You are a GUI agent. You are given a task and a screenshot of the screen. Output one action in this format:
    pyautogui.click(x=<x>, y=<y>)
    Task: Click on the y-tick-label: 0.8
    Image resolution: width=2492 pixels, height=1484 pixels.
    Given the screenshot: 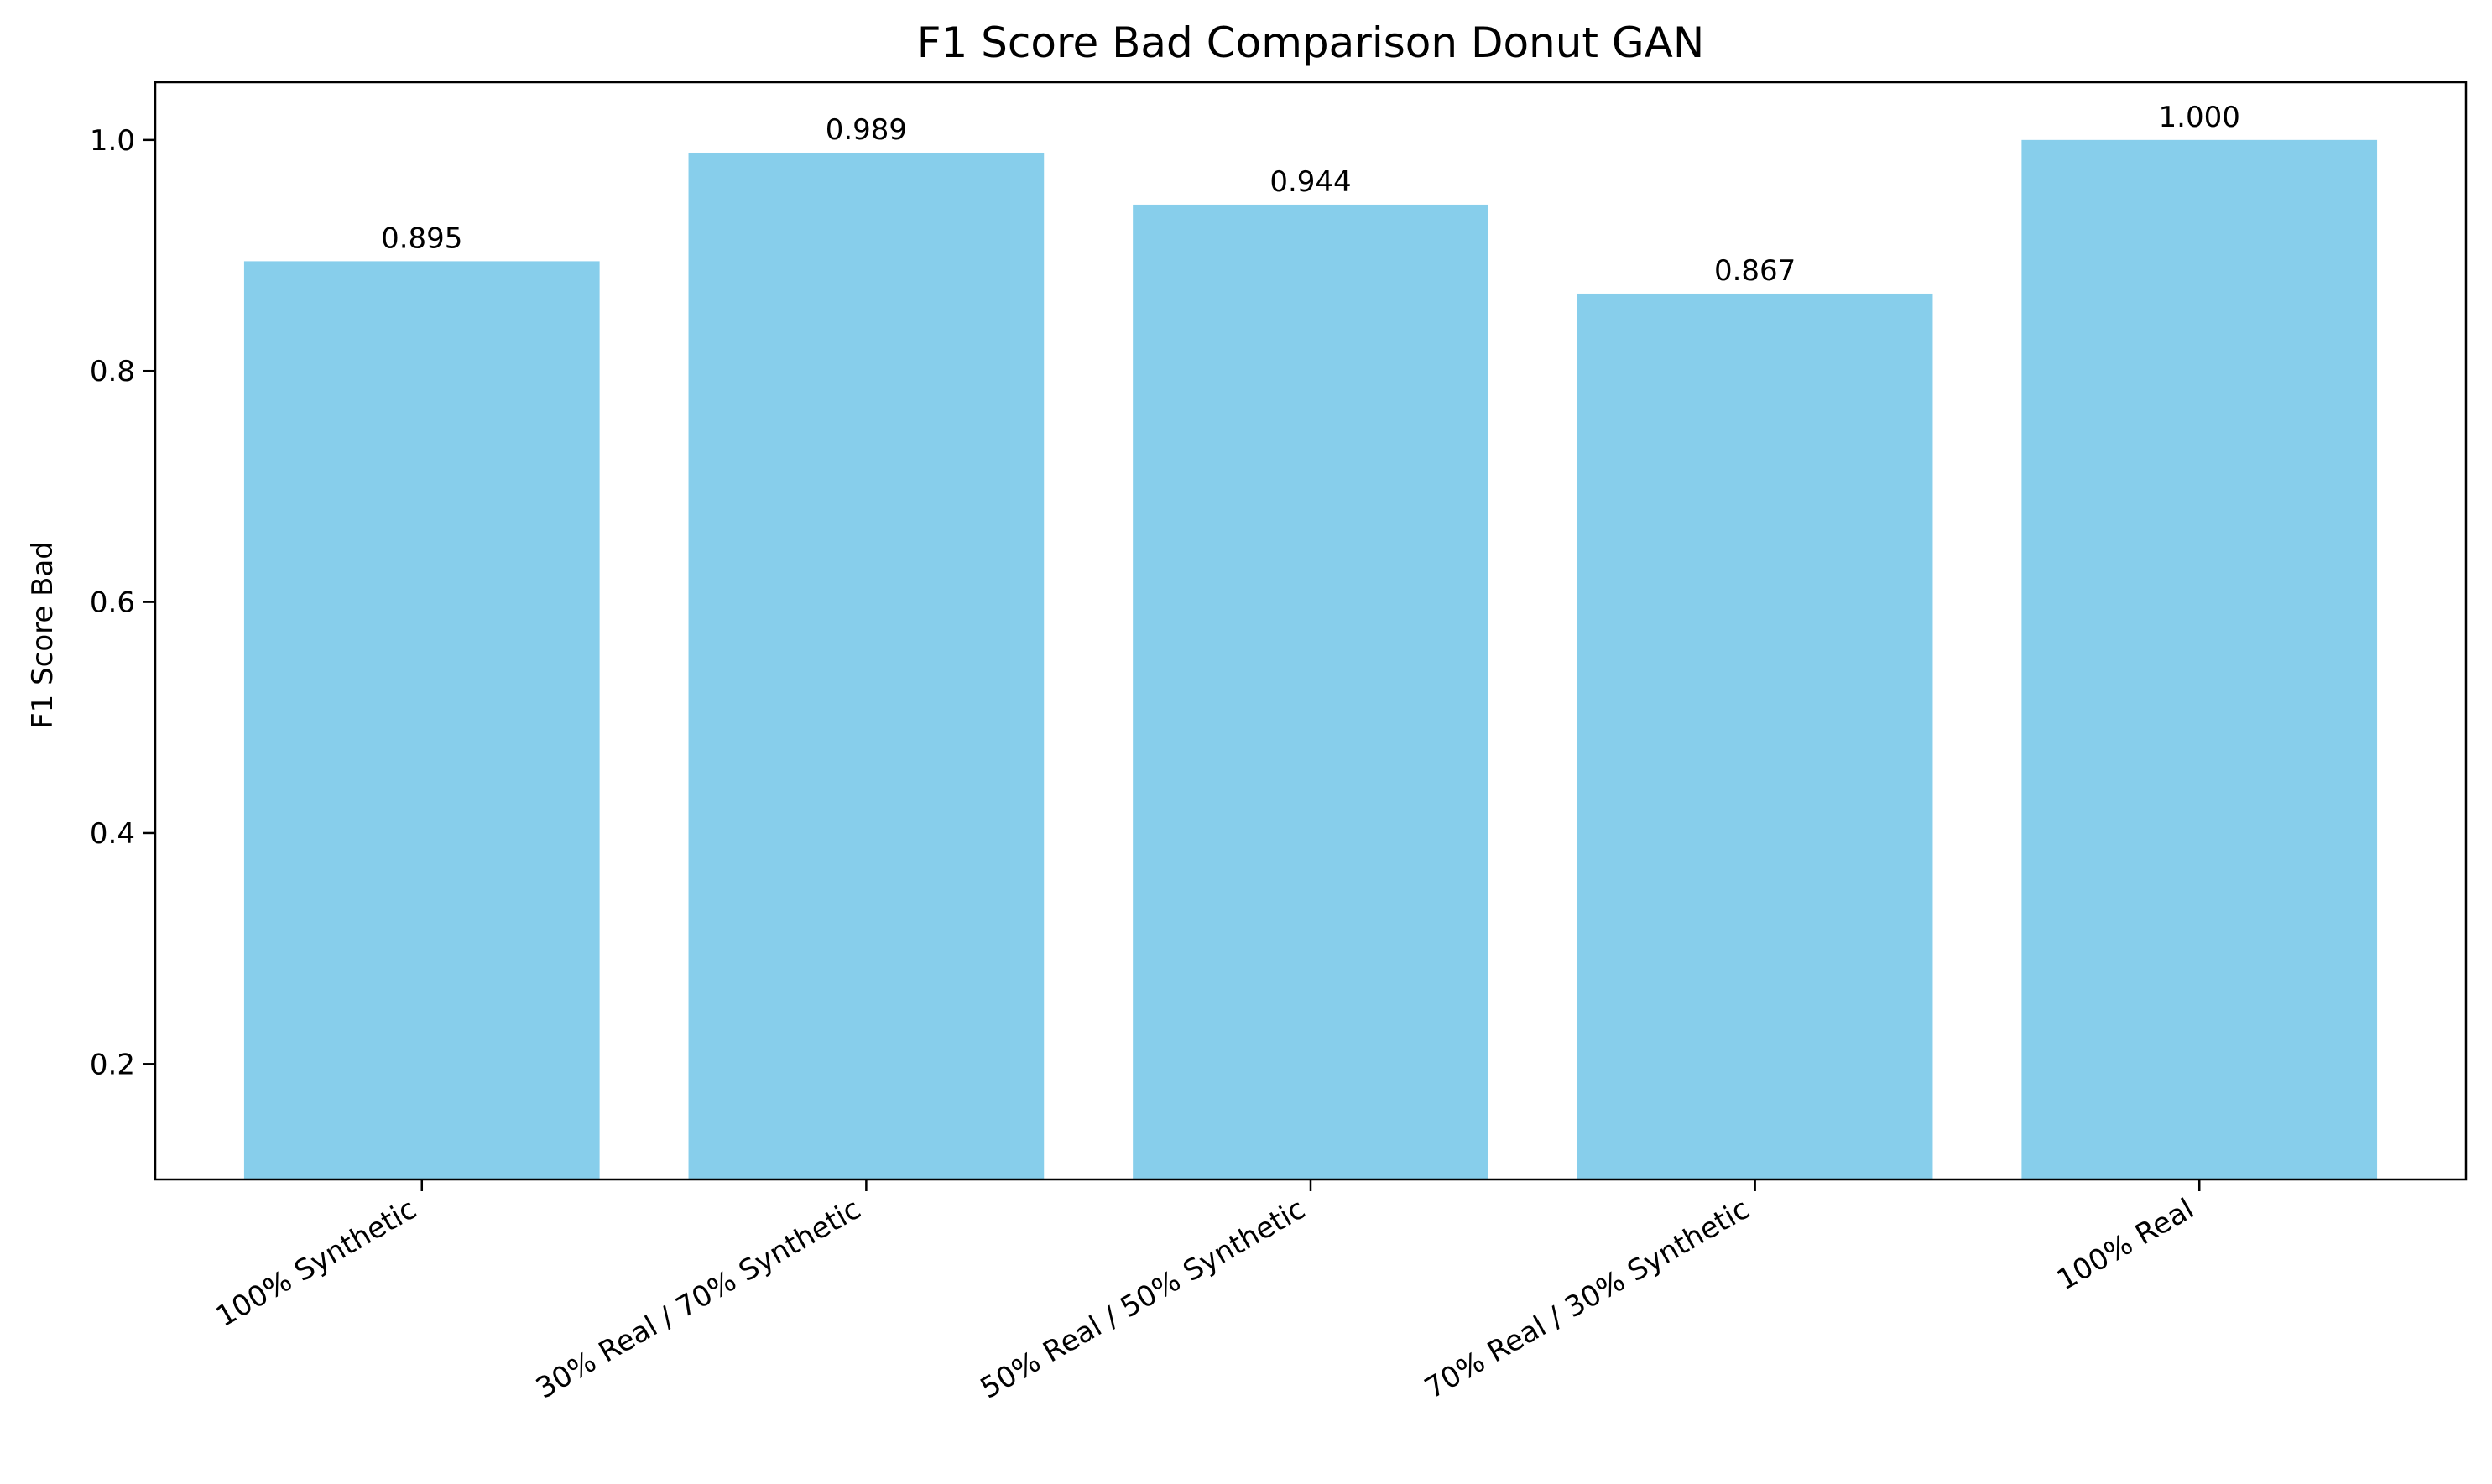 What is the action you would take?
    pyautogui.click(x=112, y=371)
    